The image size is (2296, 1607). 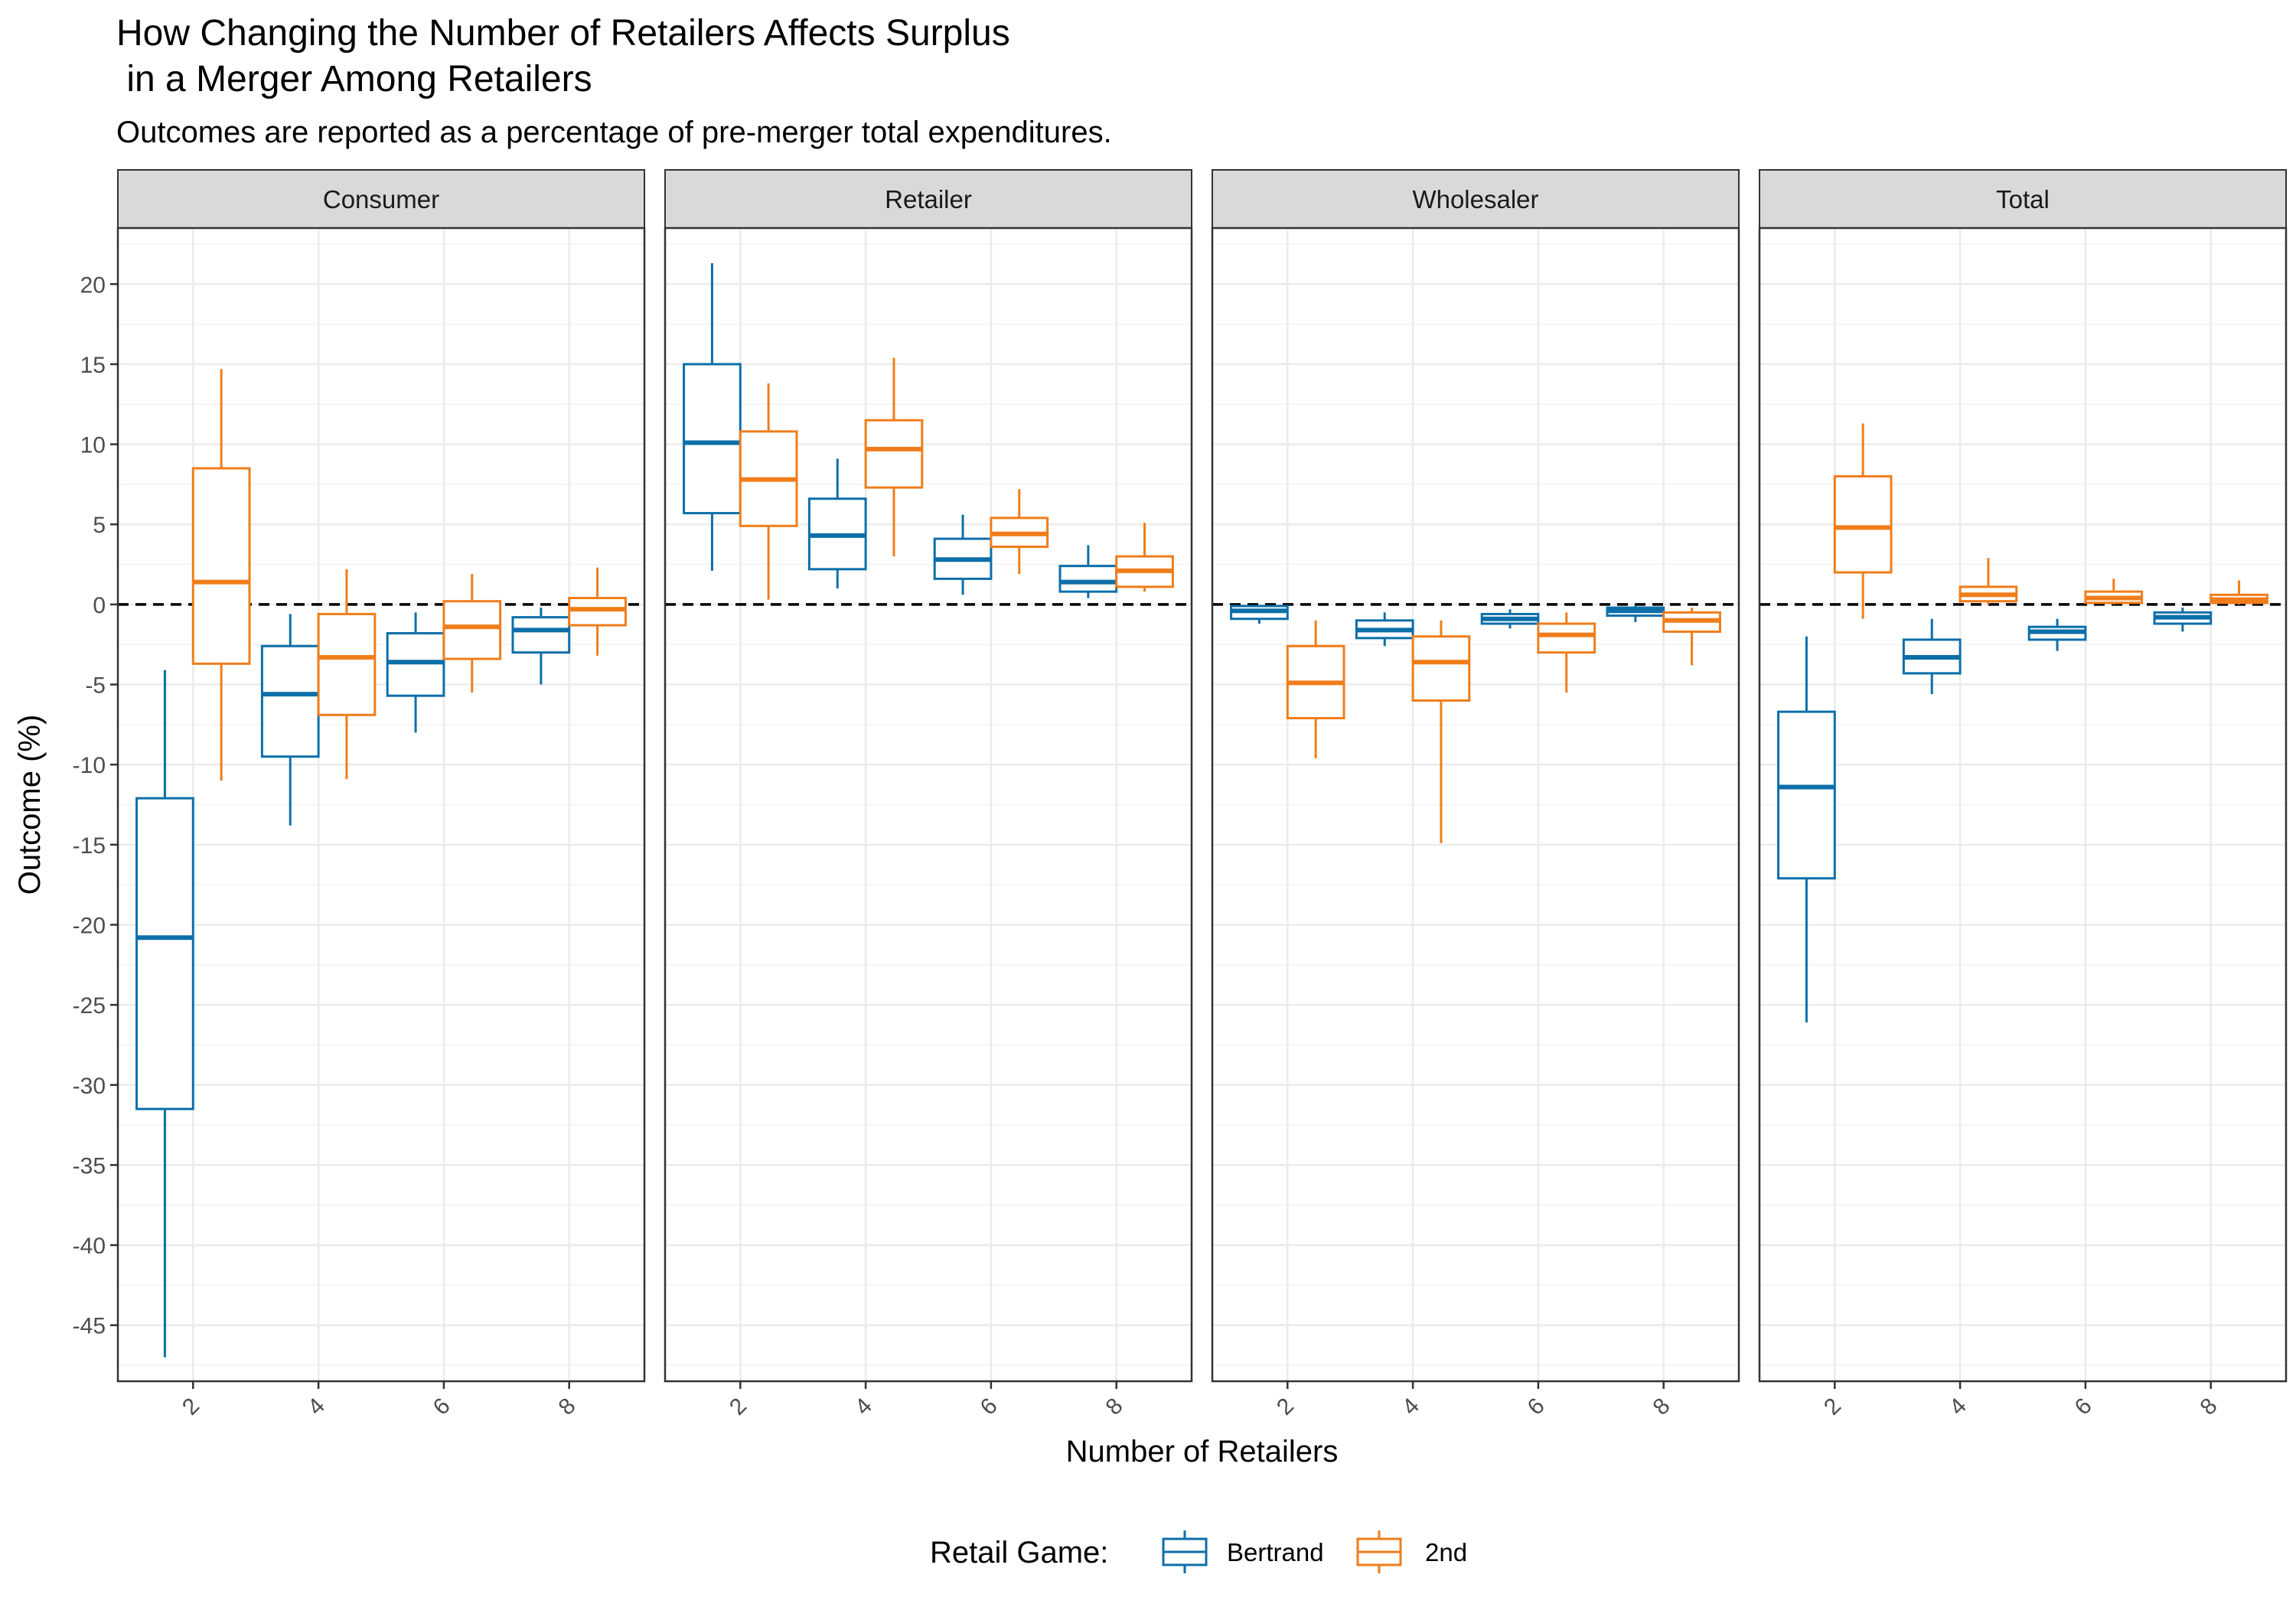 I want to click on facet-strip-label: Consumer, so click(x=381, y=200).